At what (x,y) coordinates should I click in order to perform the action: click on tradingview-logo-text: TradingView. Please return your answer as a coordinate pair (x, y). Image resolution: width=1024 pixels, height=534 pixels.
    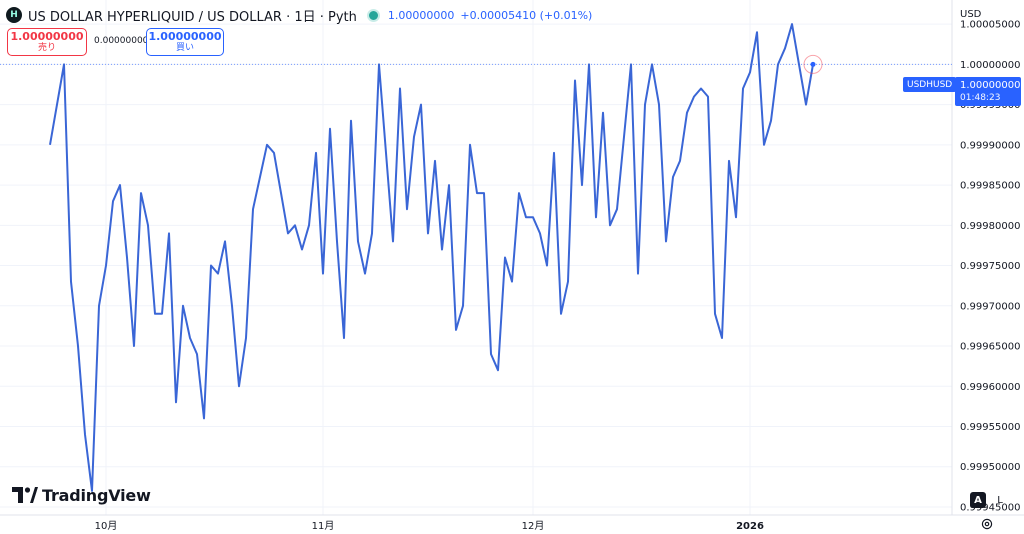
    Looking at the image, I should click on (96, 495).